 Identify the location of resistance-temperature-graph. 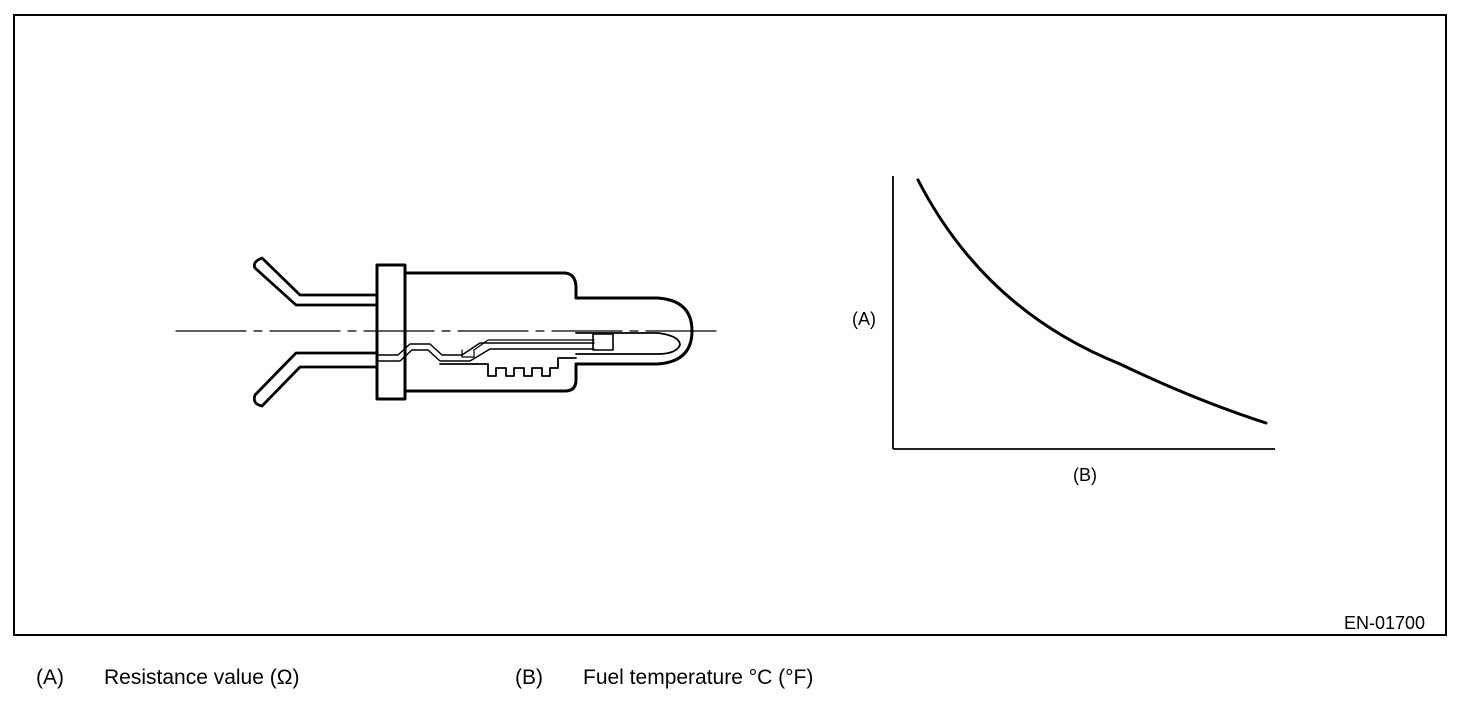
(1083, 313).